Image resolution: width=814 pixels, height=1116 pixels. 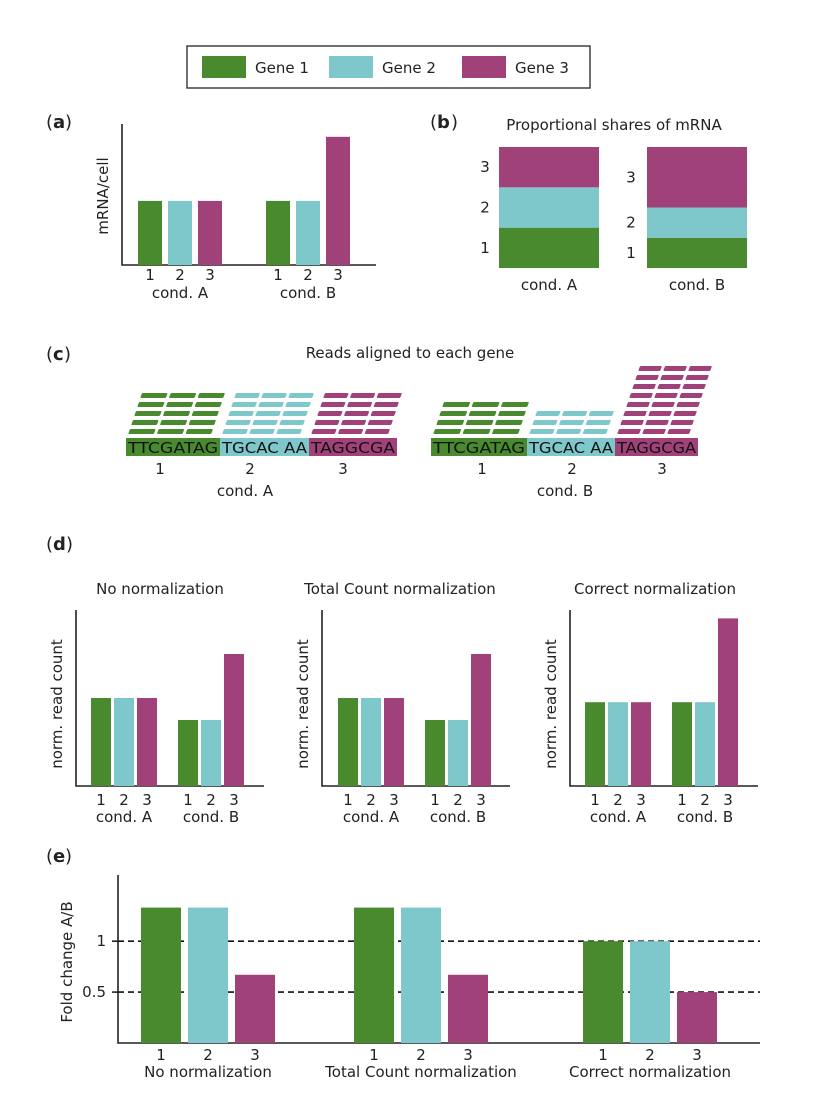 I want to click on segment-label: 2, so click(x=631, y=223).